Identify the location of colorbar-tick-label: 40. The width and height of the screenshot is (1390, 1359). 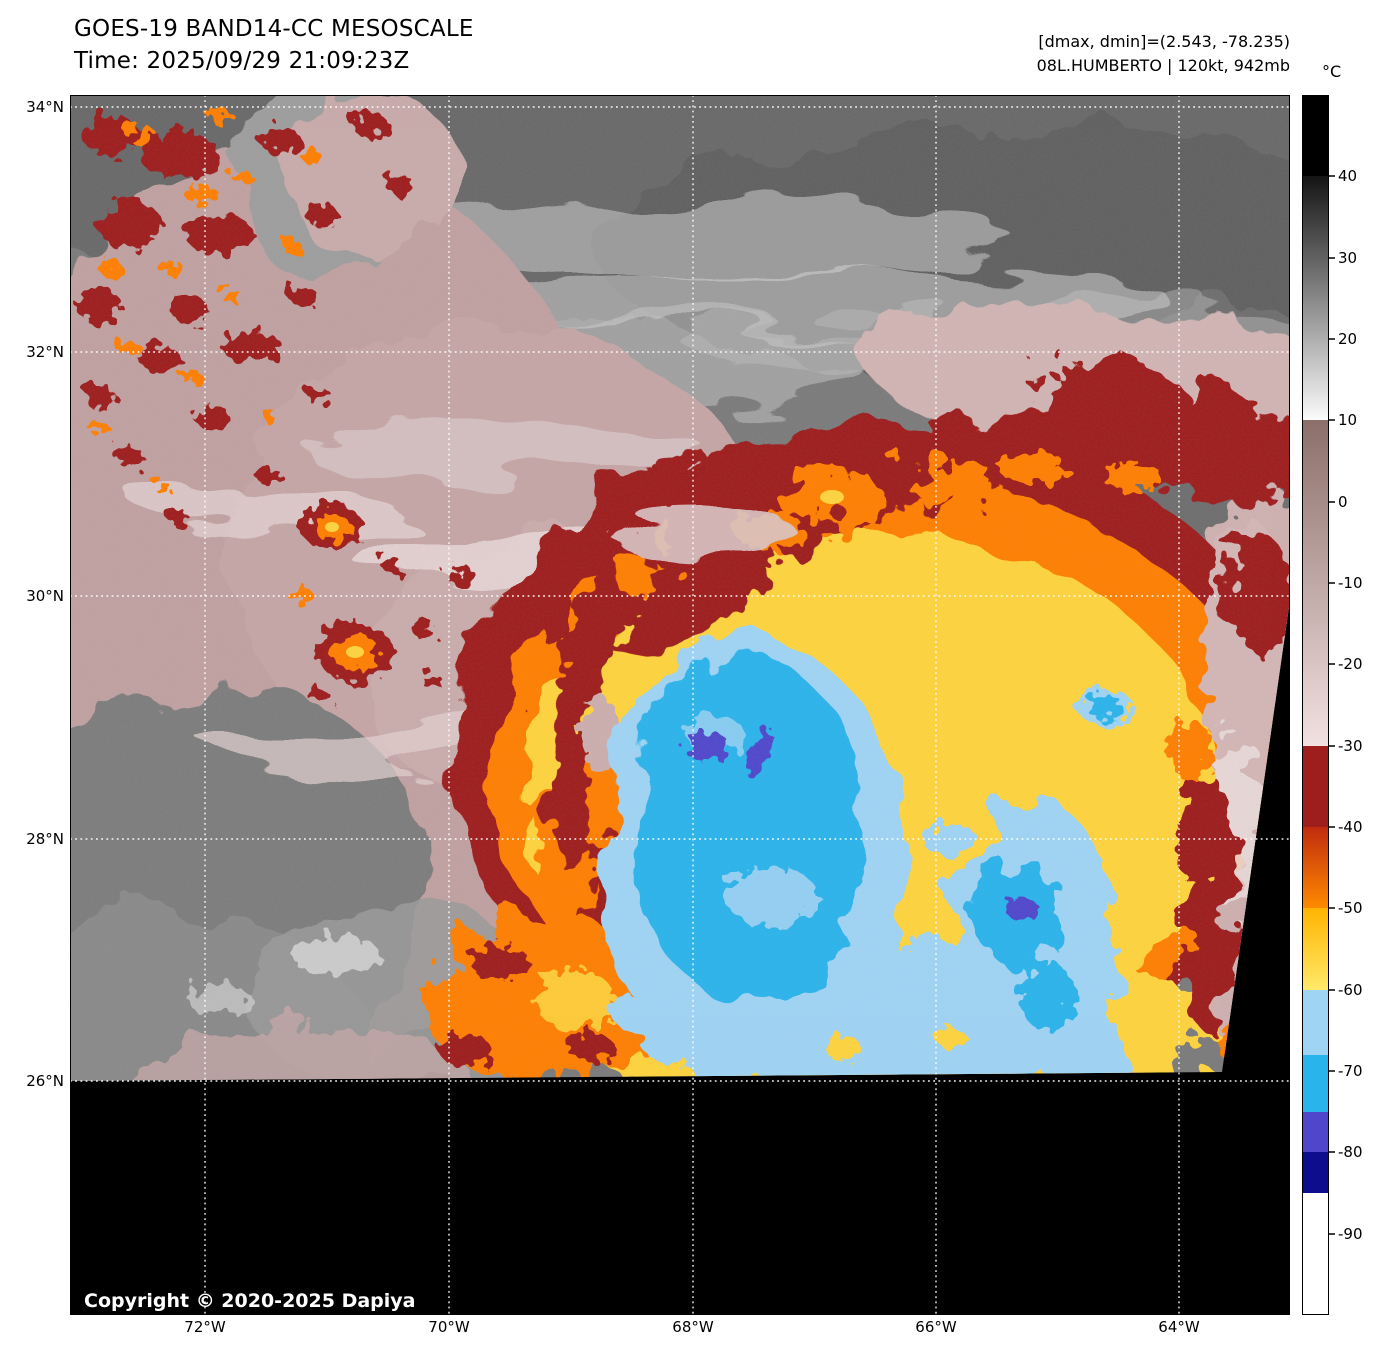
(1348, 176).